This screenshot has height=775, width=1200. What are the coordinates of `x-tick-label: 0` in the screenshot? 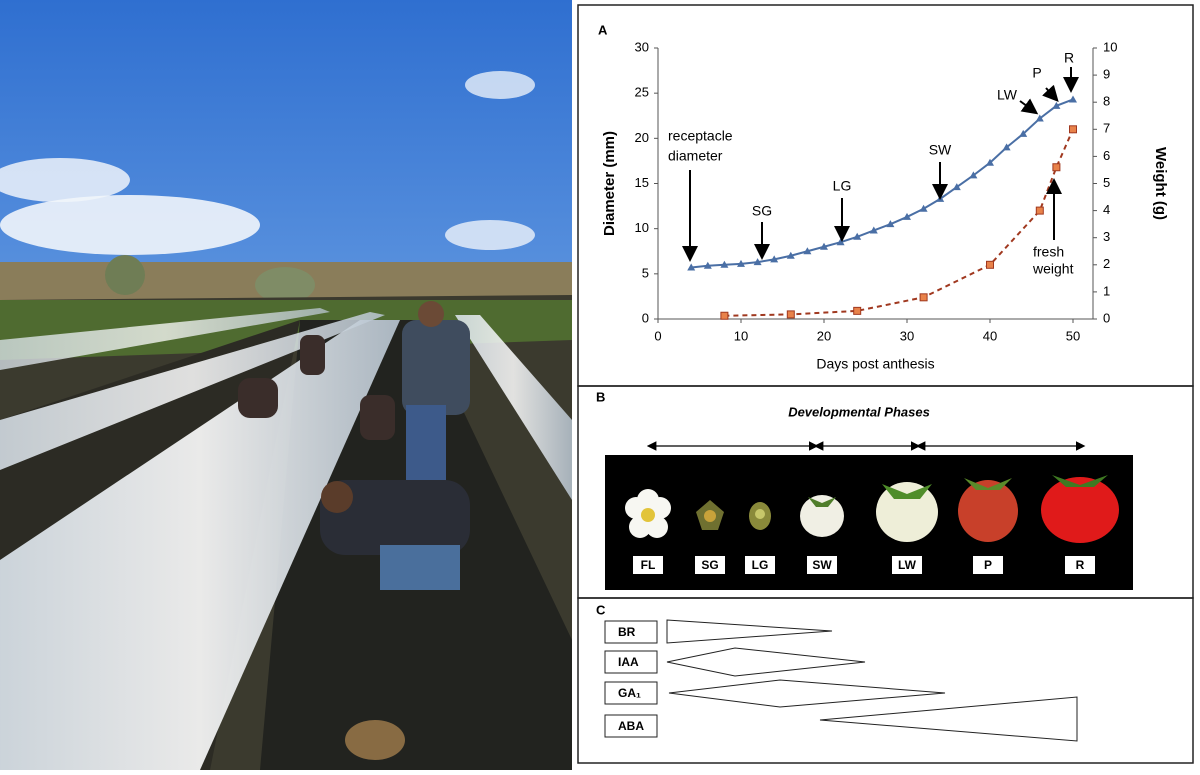 It's located at (657, 335).